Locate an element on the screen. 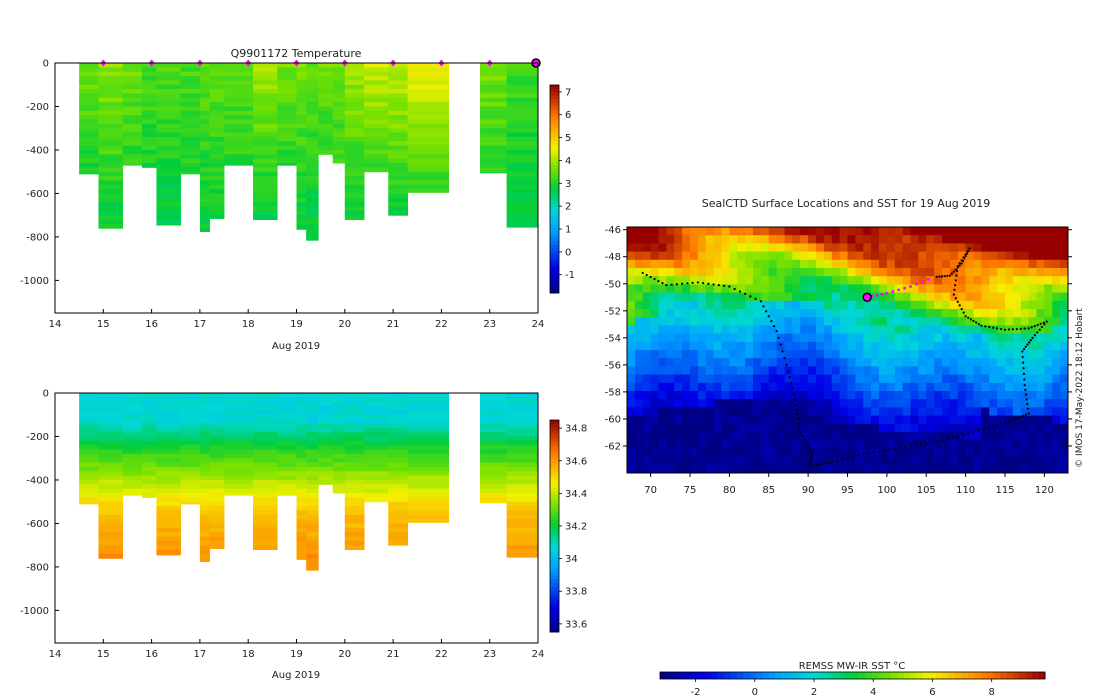 This screenshot has height=700, width=1100. x-tick-label: 22 is located at coordinates (441, 324).